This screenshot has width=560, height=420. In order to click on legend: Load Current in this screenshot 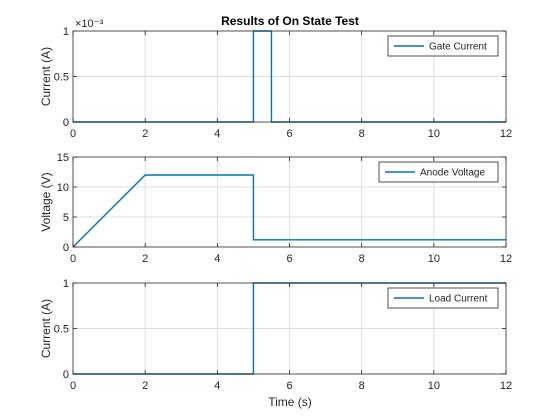, I will do `click(443, 298)`.